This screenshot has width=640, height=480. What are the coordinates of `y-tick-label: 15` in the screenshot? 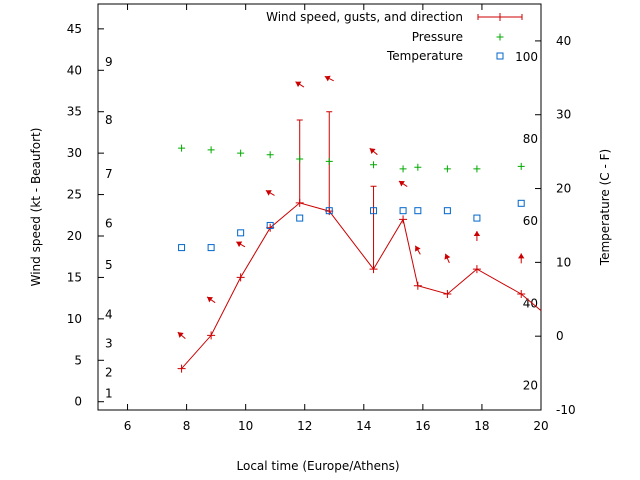 It's located at (74, 277).